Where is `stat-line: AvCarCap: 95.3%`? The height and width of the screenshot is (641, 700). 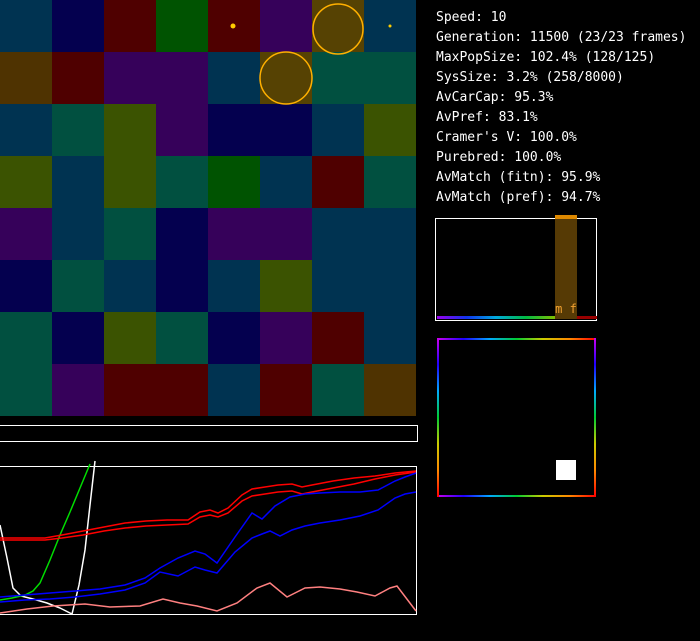 stat-line: AvCarCap: 95.3% is located at coordinates (495, 97).